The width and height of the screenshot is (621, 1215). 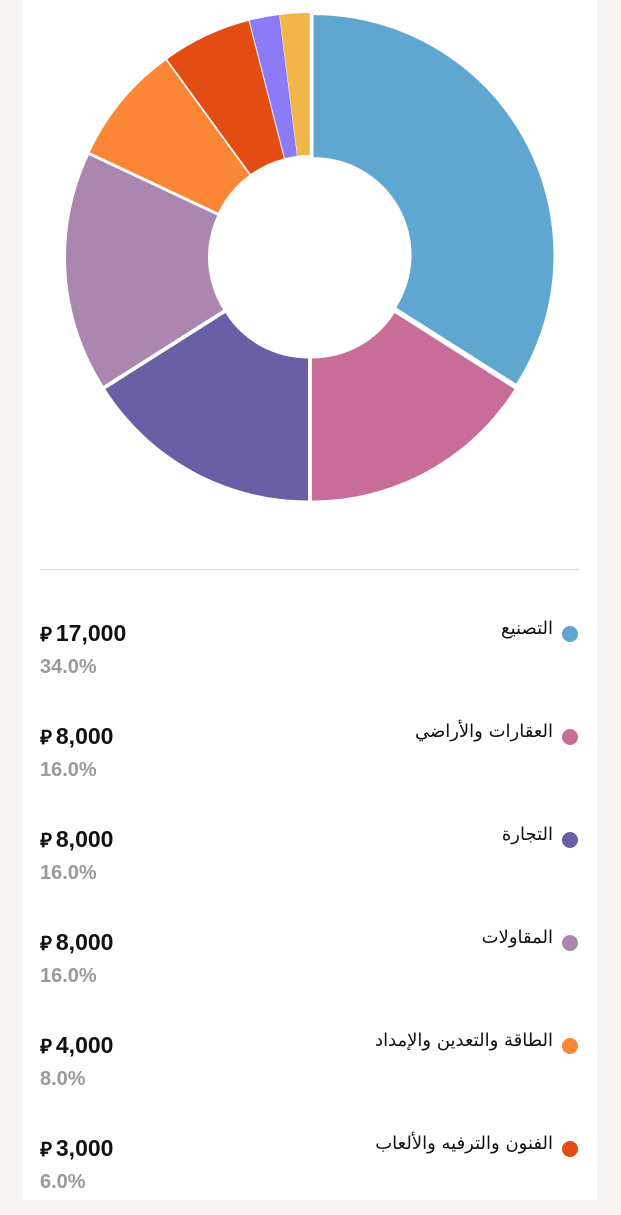 What do you see at coordinates (63, 1182) in the screenshot?
I see `legend-percent: 6.0%` at bounding box center [63, 1182].